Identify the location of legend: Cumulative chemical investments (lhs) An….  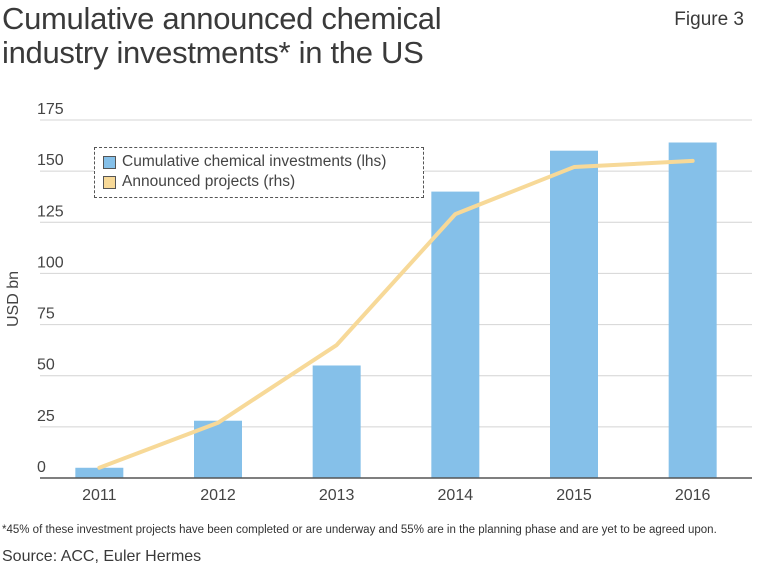
(259, 172).